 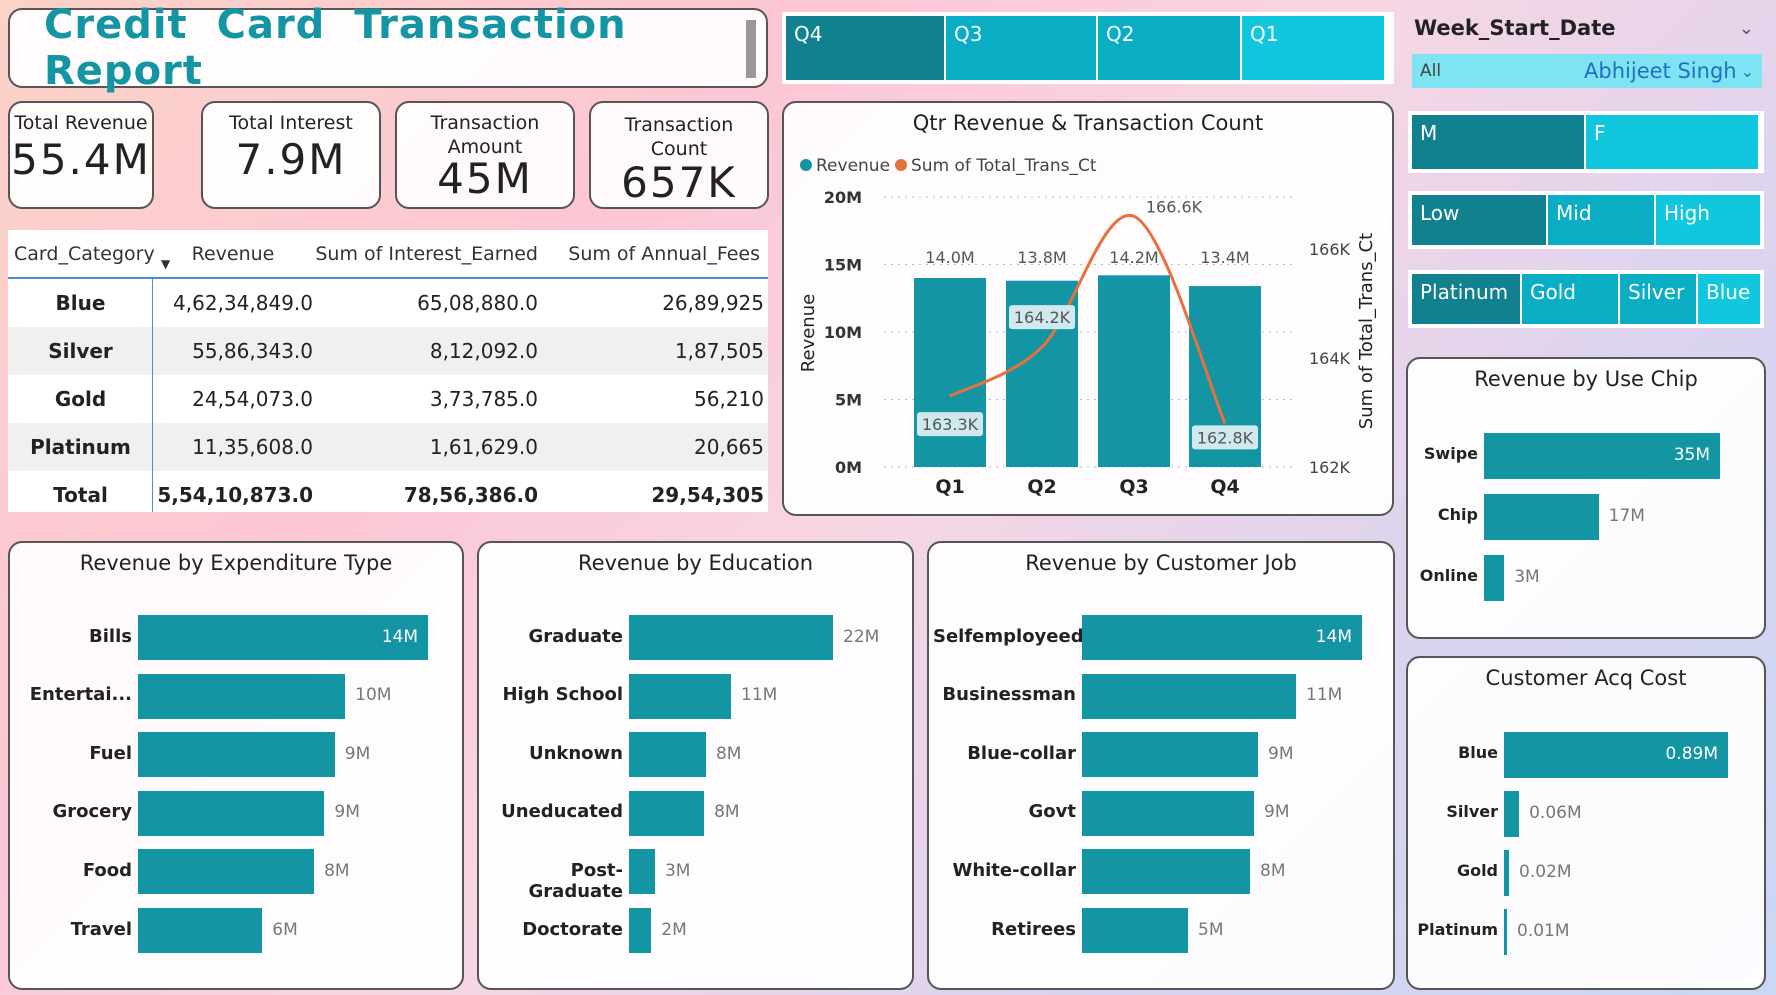 What do you see at coordinates (1041, 257) in the screenshot?
I see `revenue-data-label: 13.8M` at bounding box center [1041, 257].